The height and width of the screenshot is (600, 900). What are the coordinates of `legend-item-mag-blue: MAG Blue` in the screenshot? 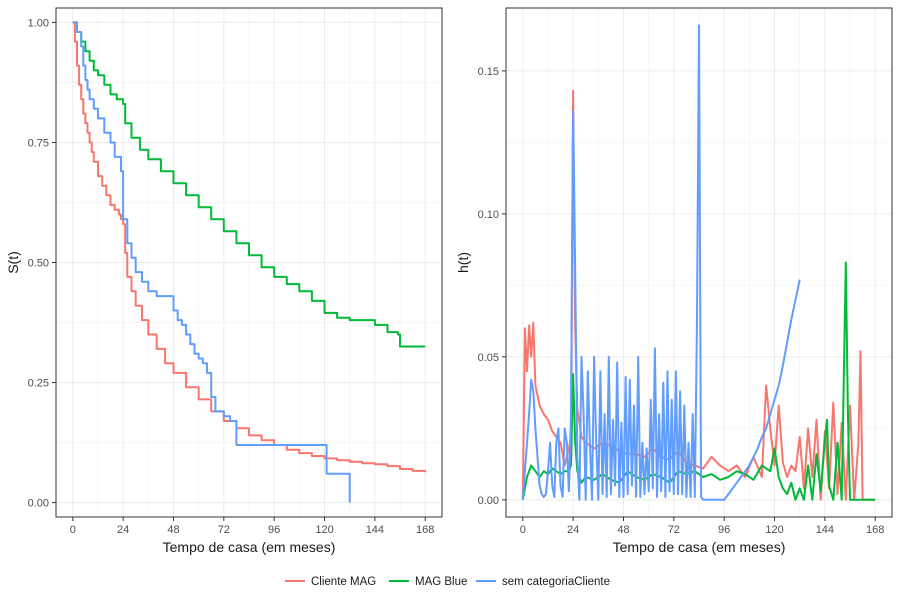 It's located at (428, 582).